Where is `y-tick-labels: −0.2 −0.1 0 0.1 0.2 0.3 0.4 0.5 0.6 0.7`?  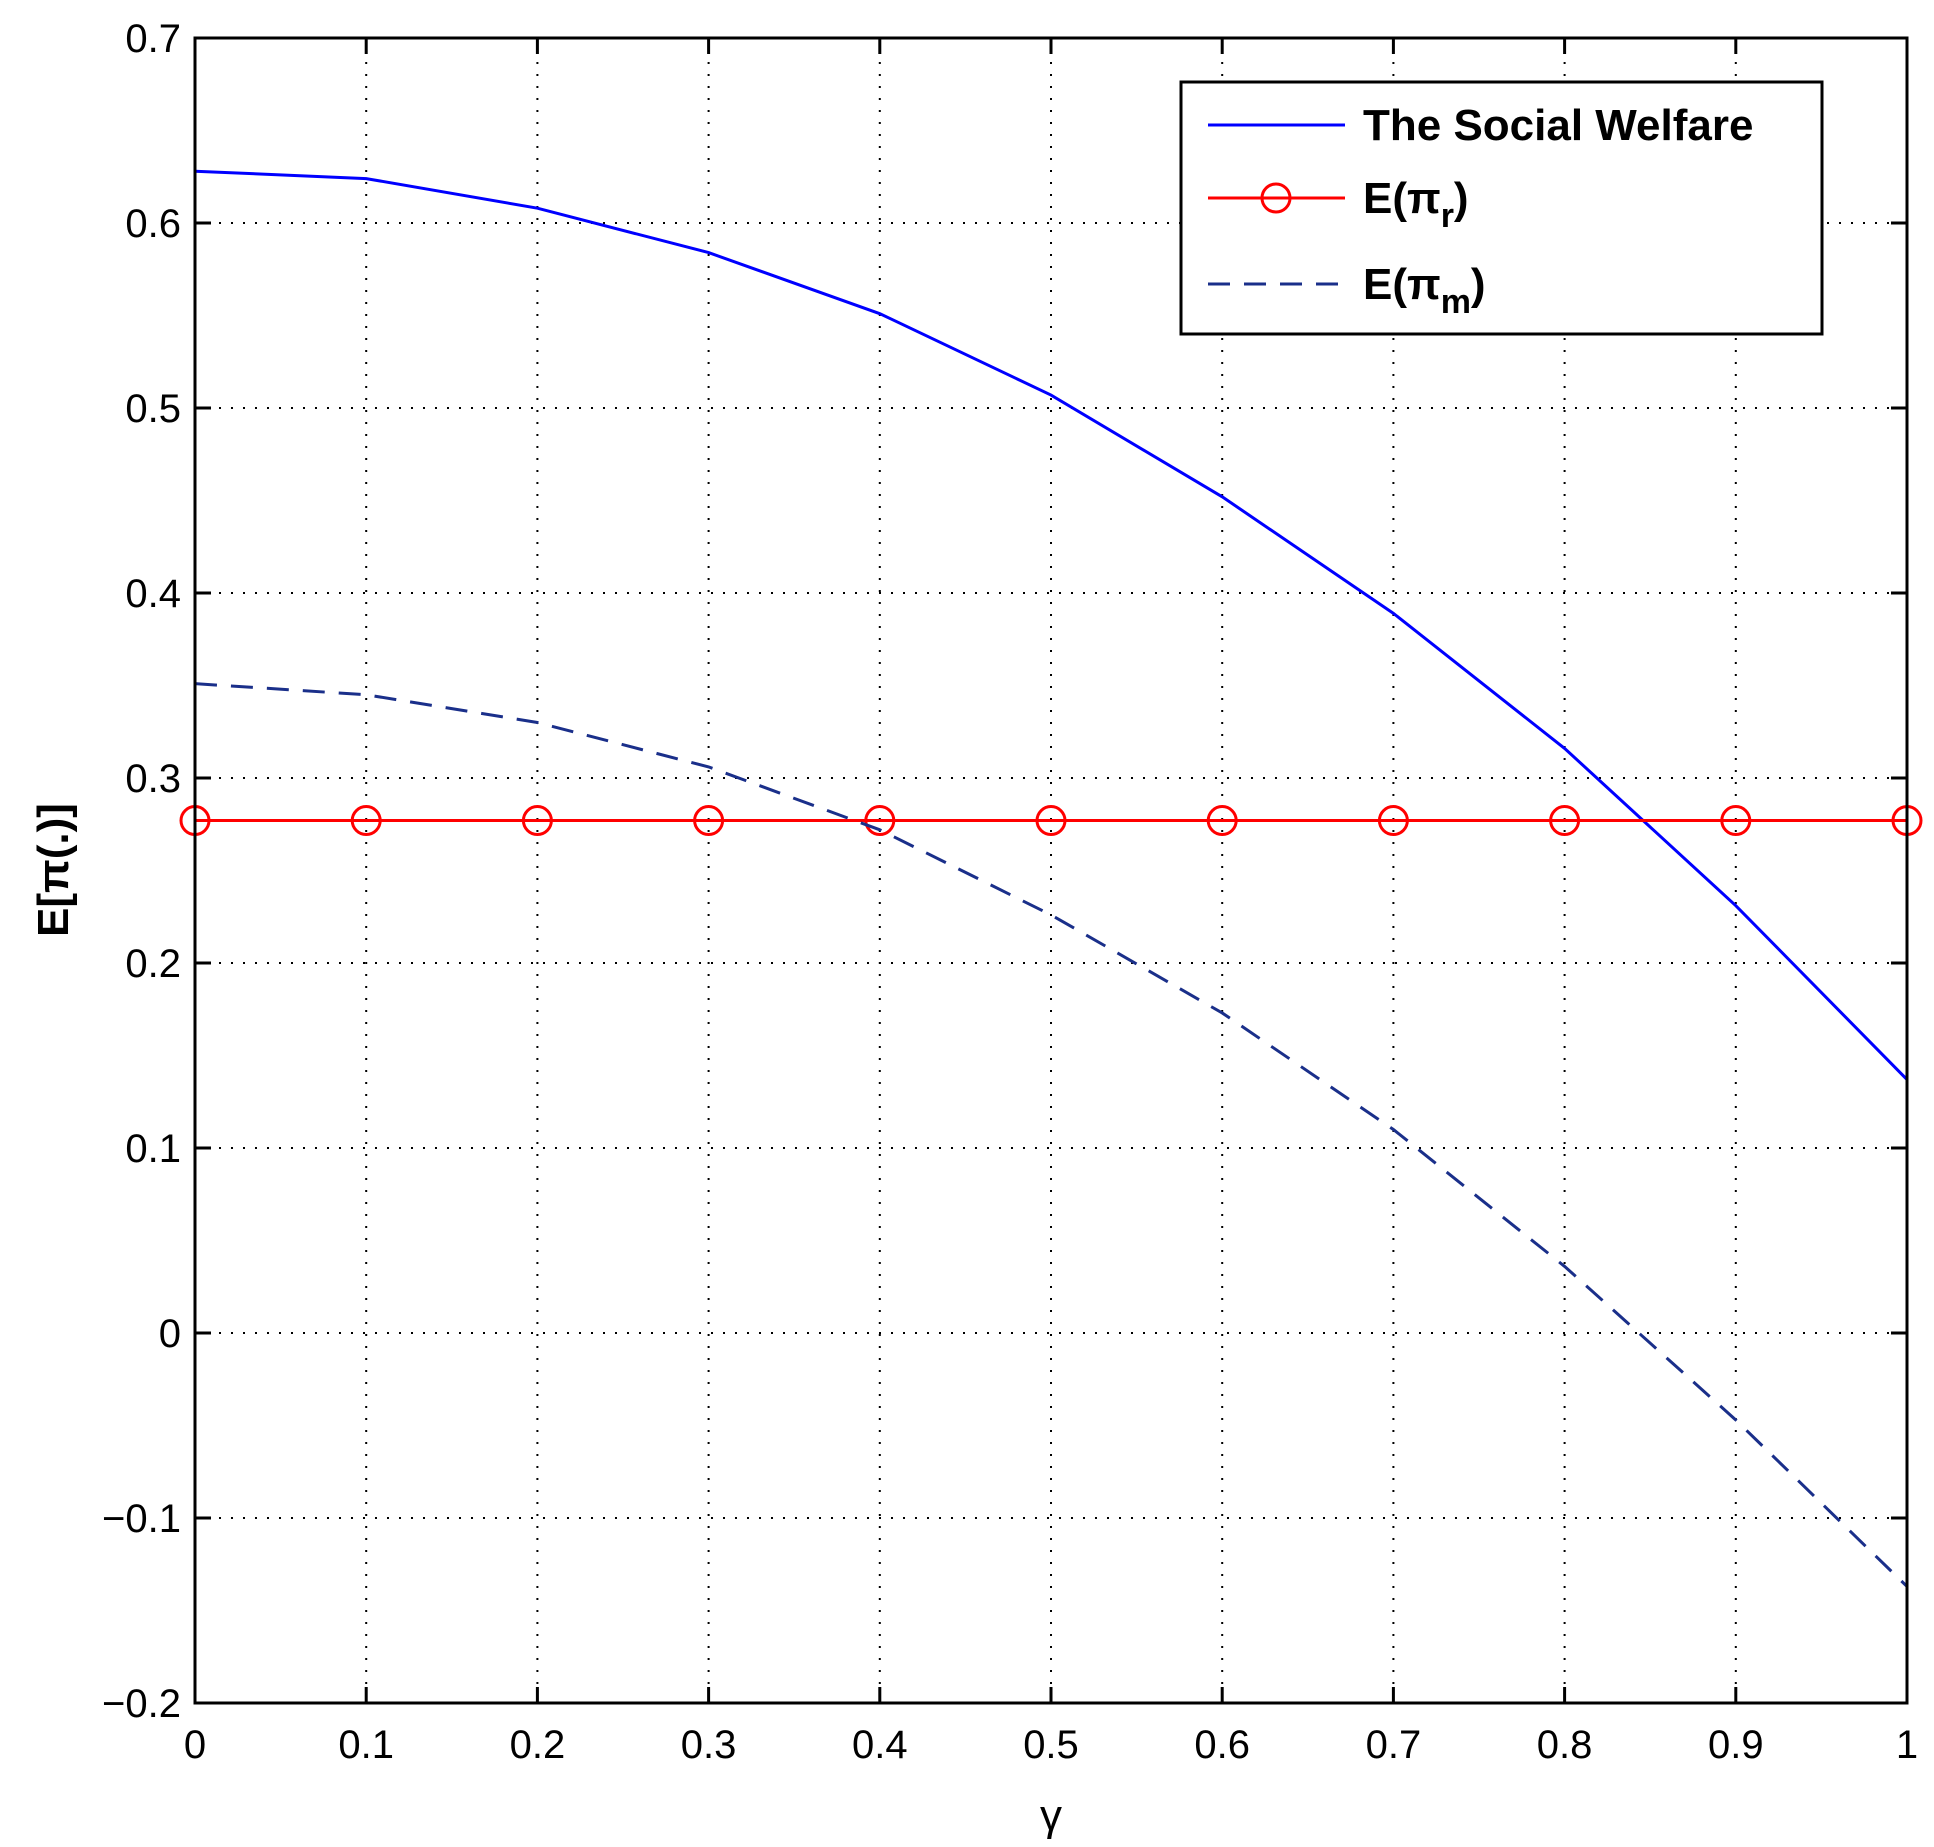
y-tick-labels: −0.2 −0.1 0 0.1 0.2 0.3 0.4 0.5 0.6 0.7 is located at coordinates (141, 871).